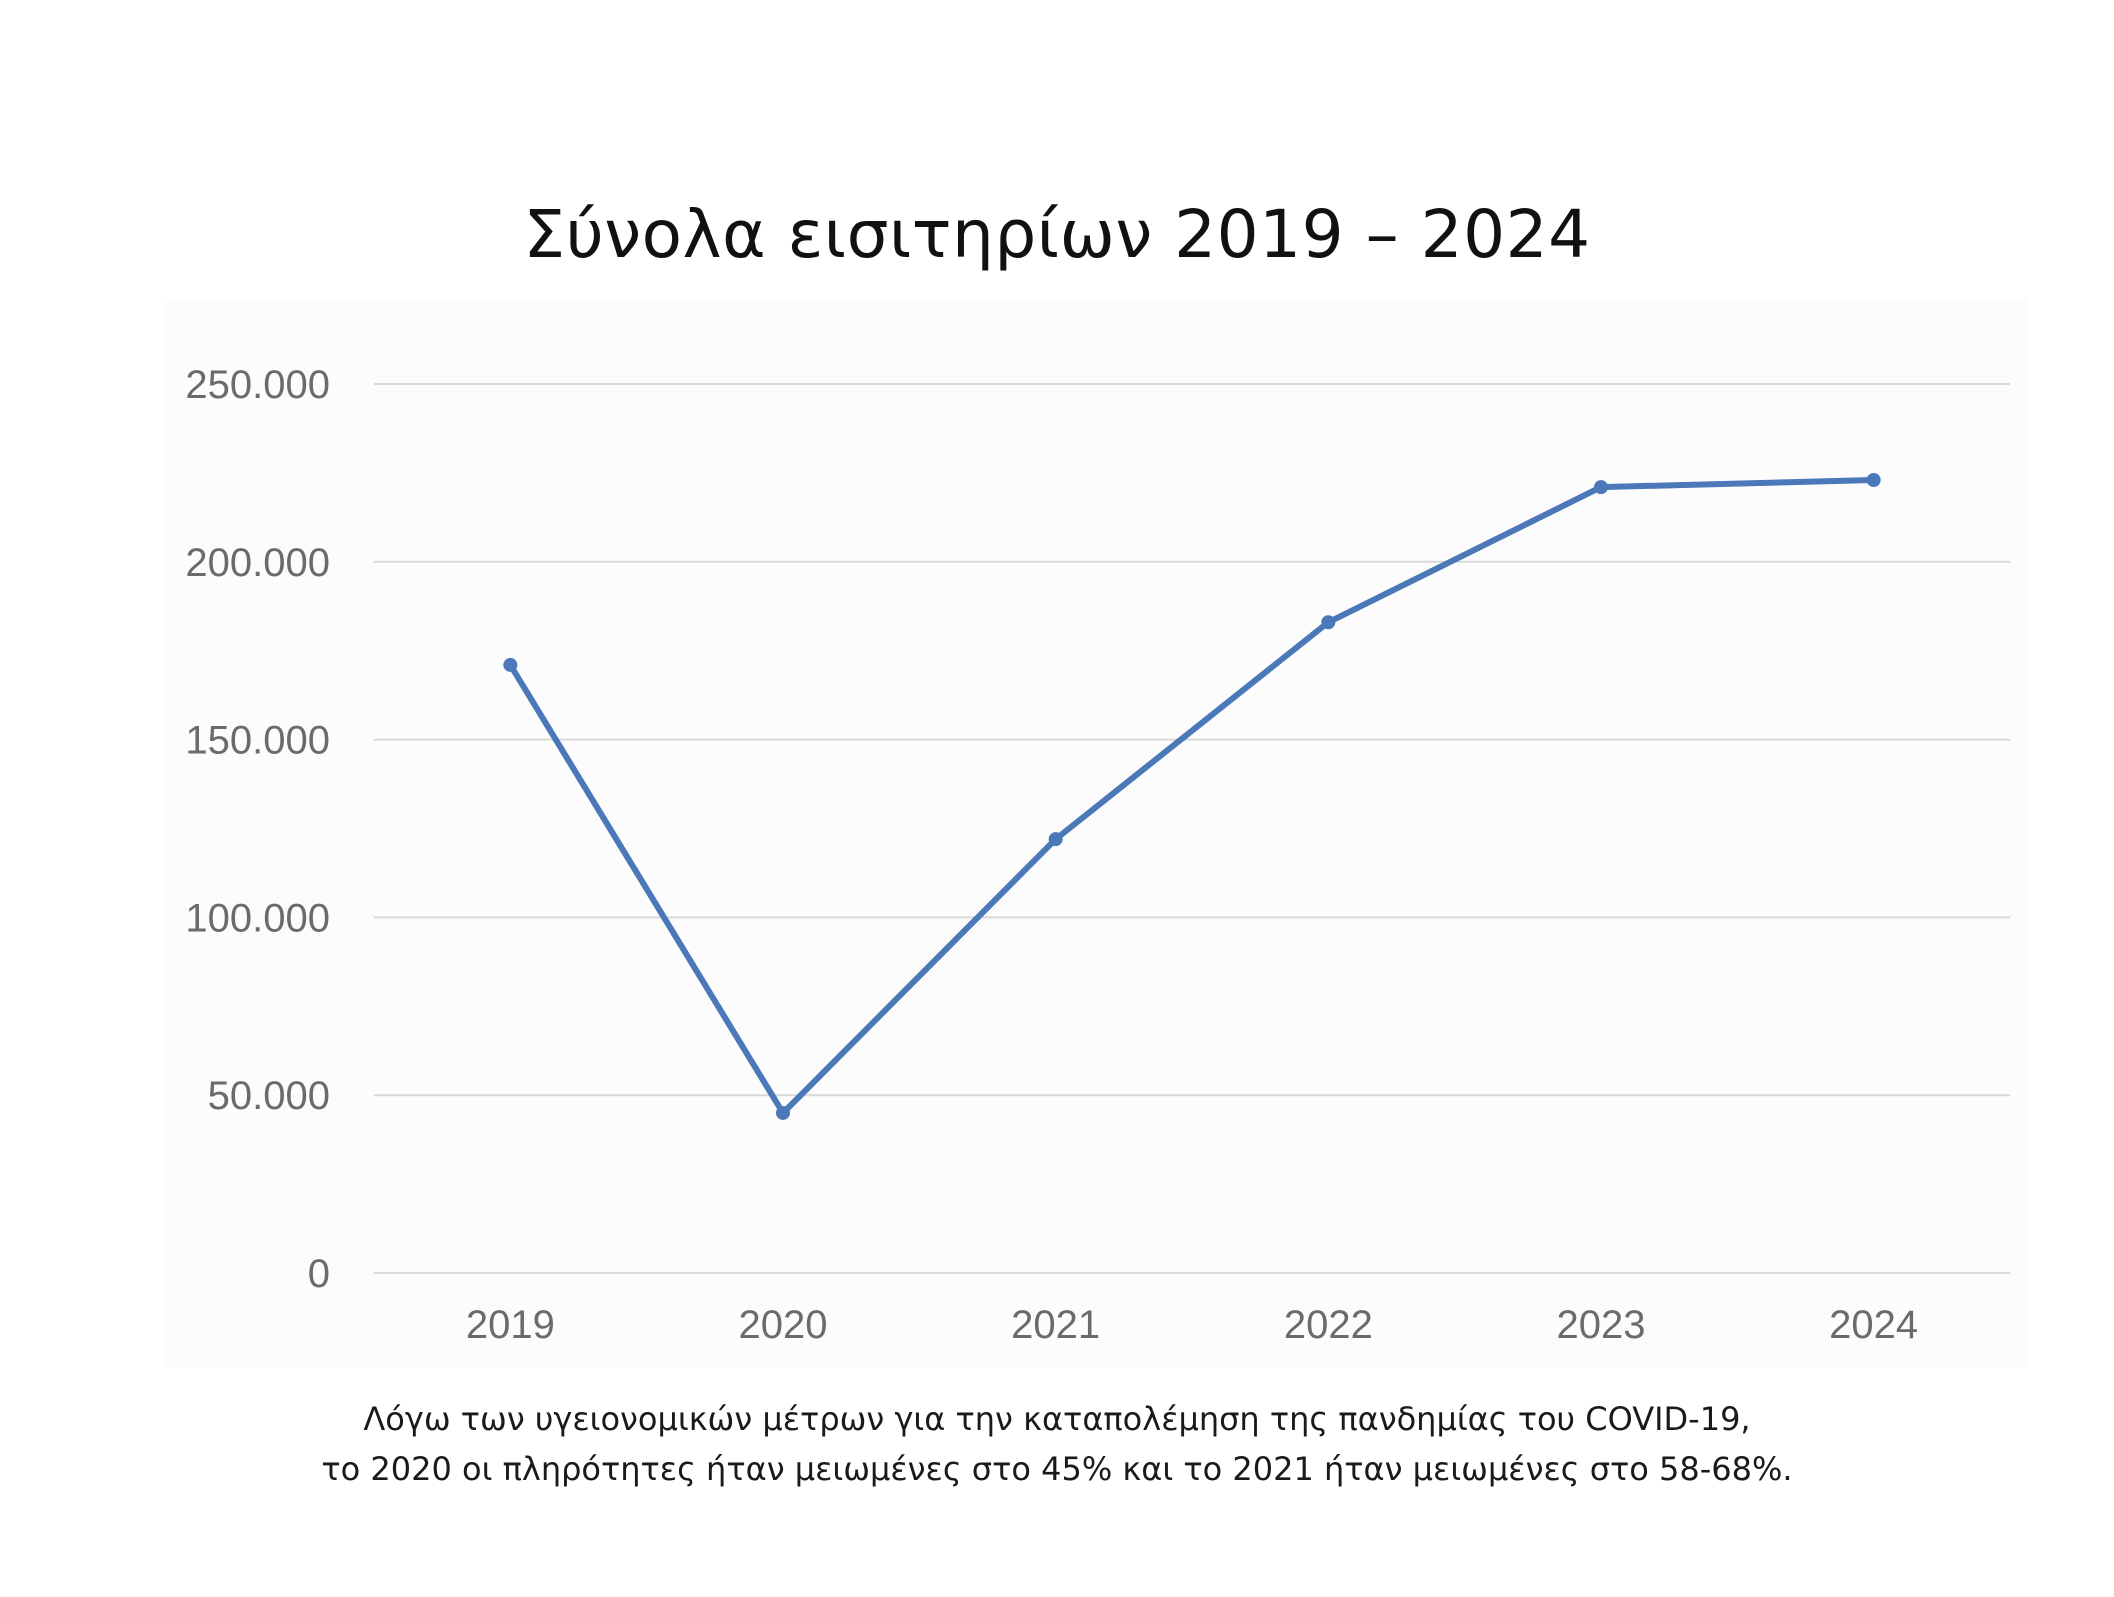 The height and width of the screenshot is (1597, 2114). What do you see at coordinates (1192, 1325) in the screenshot?
I see `x-axis-tick-labels: 2019 2020 2021 2022 2023 2024` at bounding box center [1192, 1325].